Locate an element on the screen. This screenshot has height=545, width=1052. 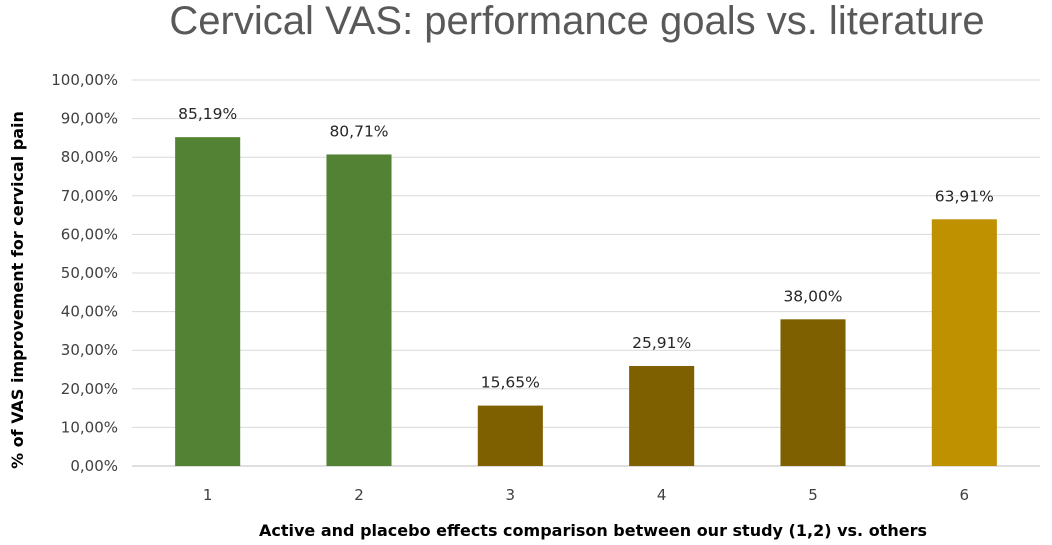
data-label-3: 15,65% is located at coordinates (510, 383).